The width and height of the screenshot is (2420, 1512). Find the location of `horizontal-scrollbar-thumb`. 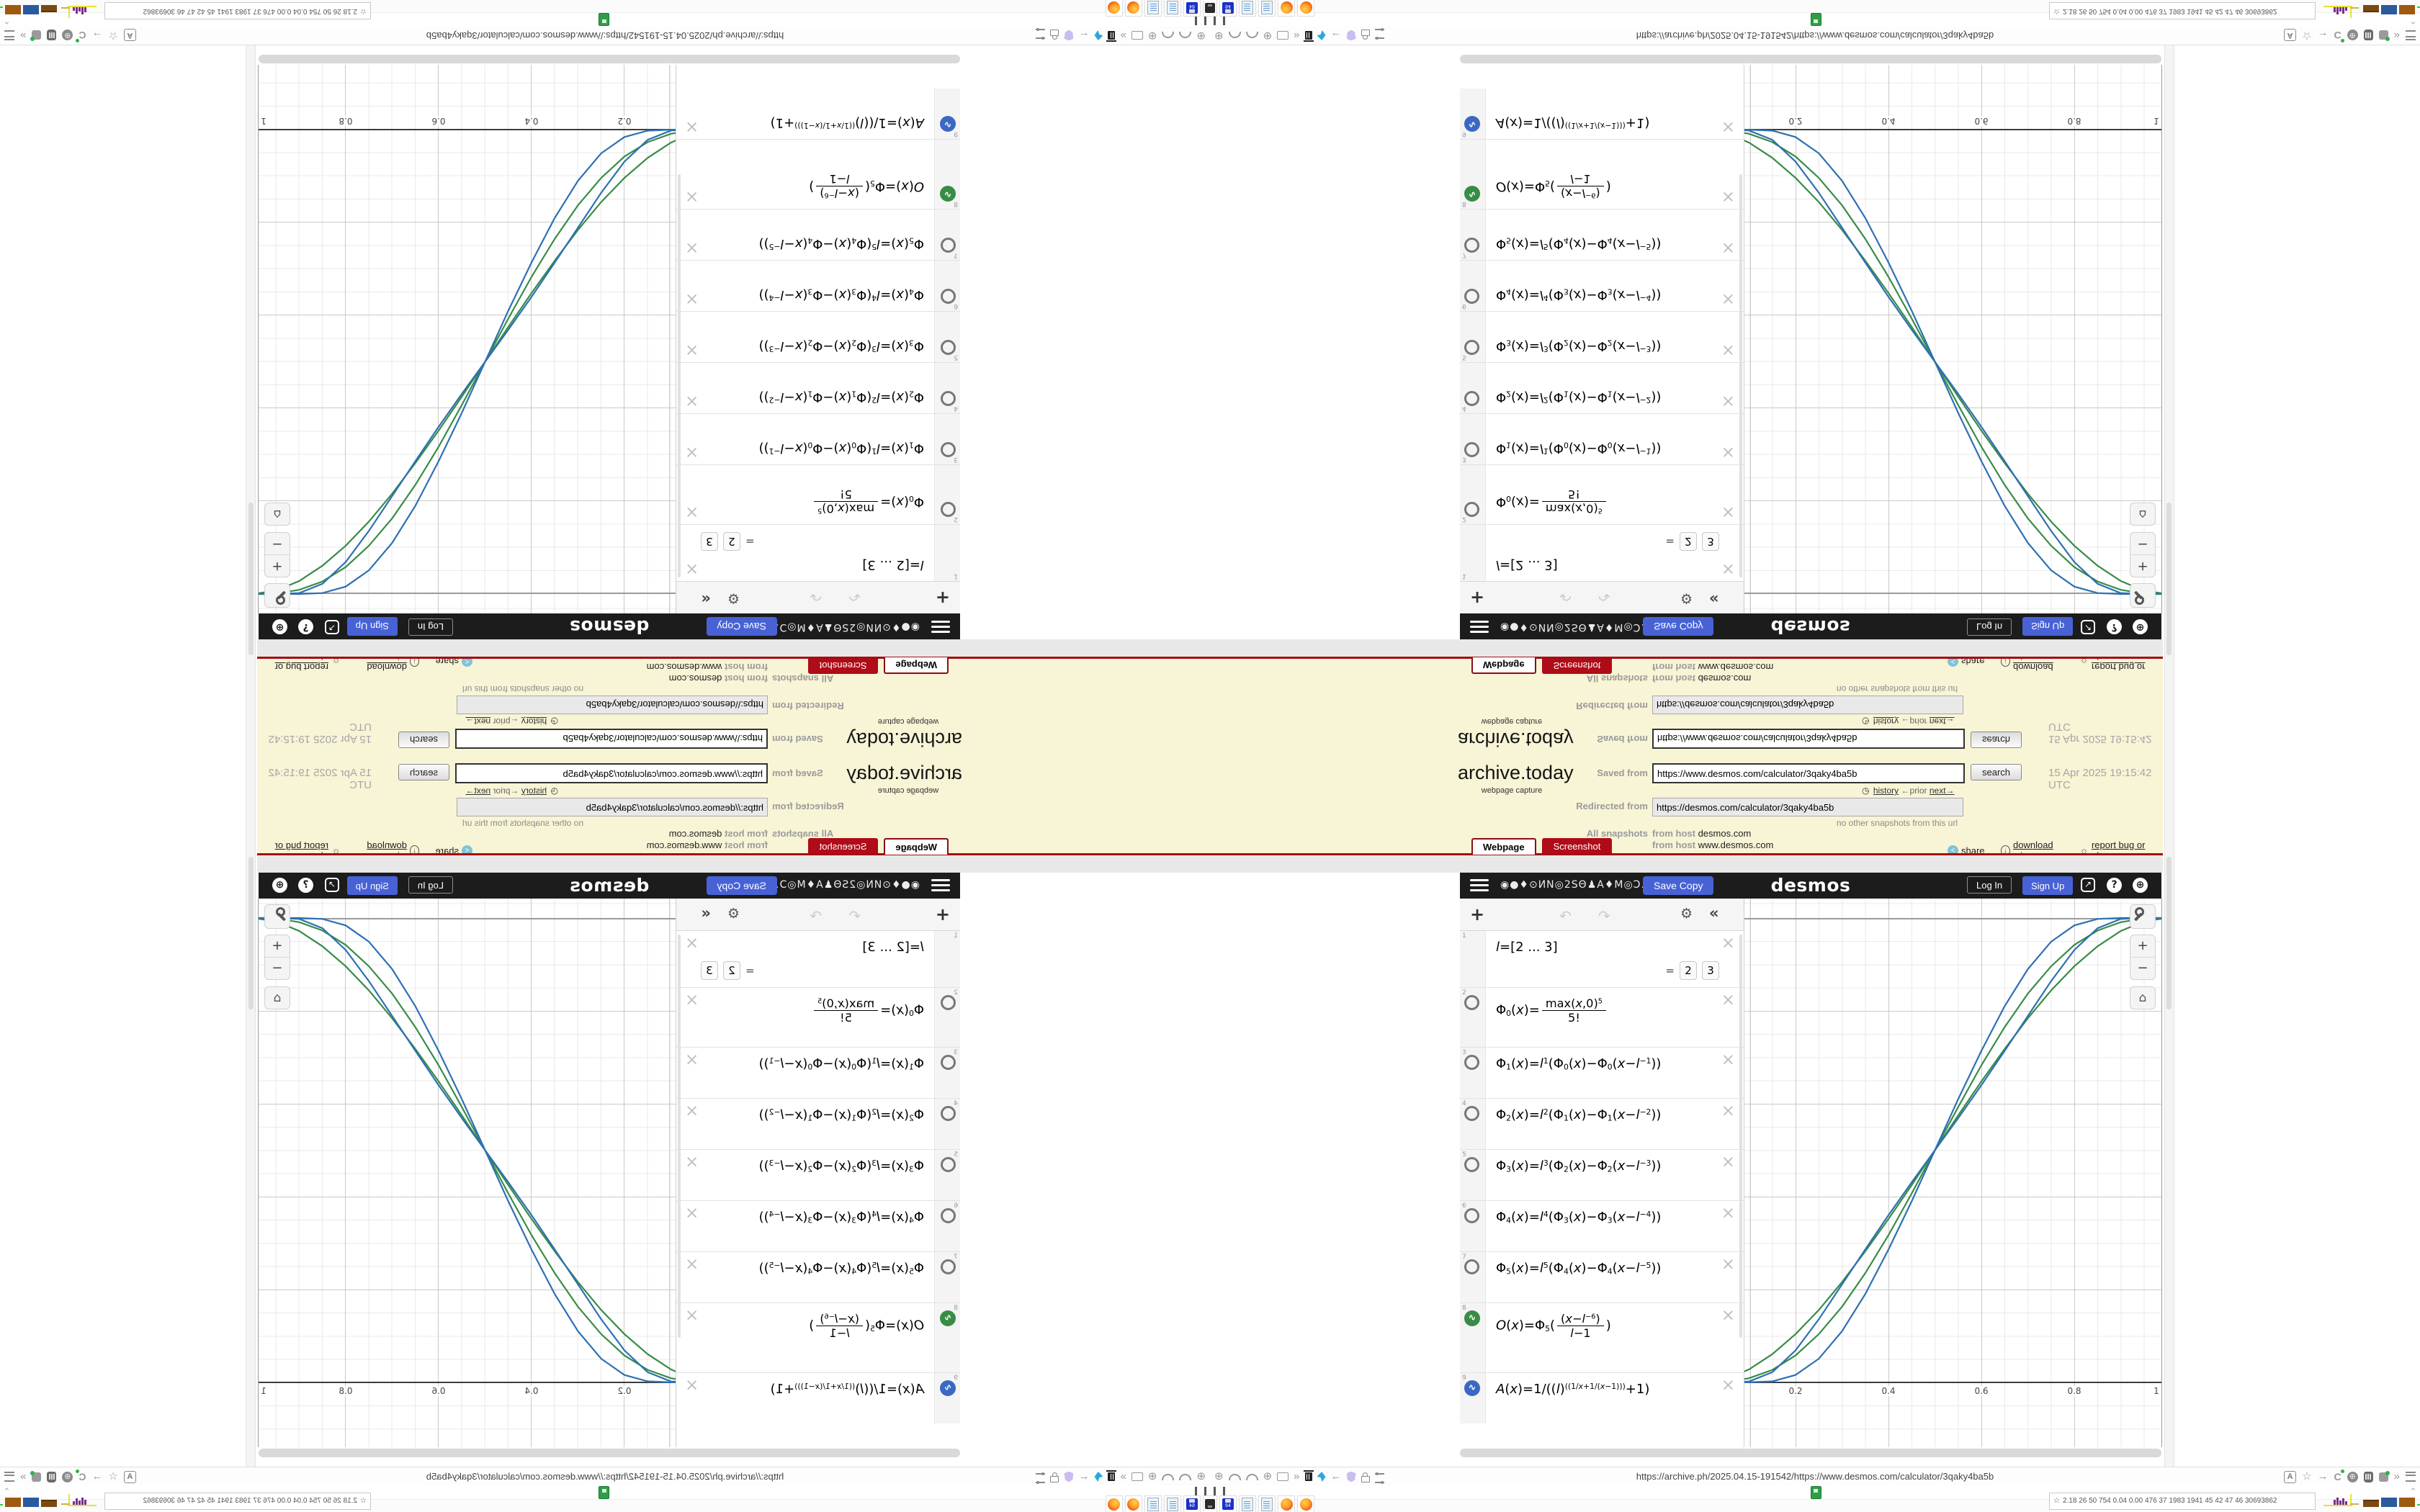

horizontal-scrollbar-thumb is located at coordinates (609, 59).